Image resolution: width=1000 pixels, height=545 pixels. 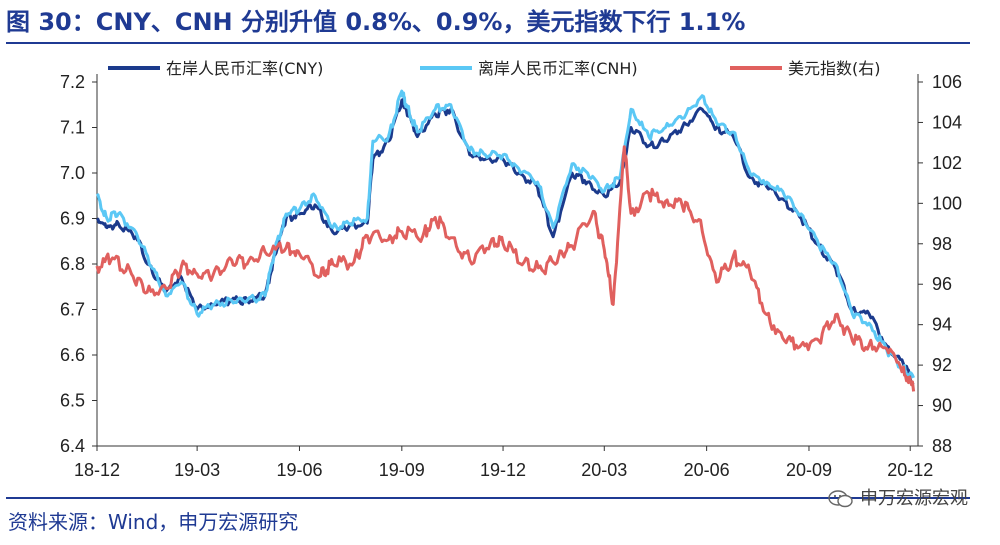 I want to click on x-tick-label: 19-09, so click(x=402, y=470).